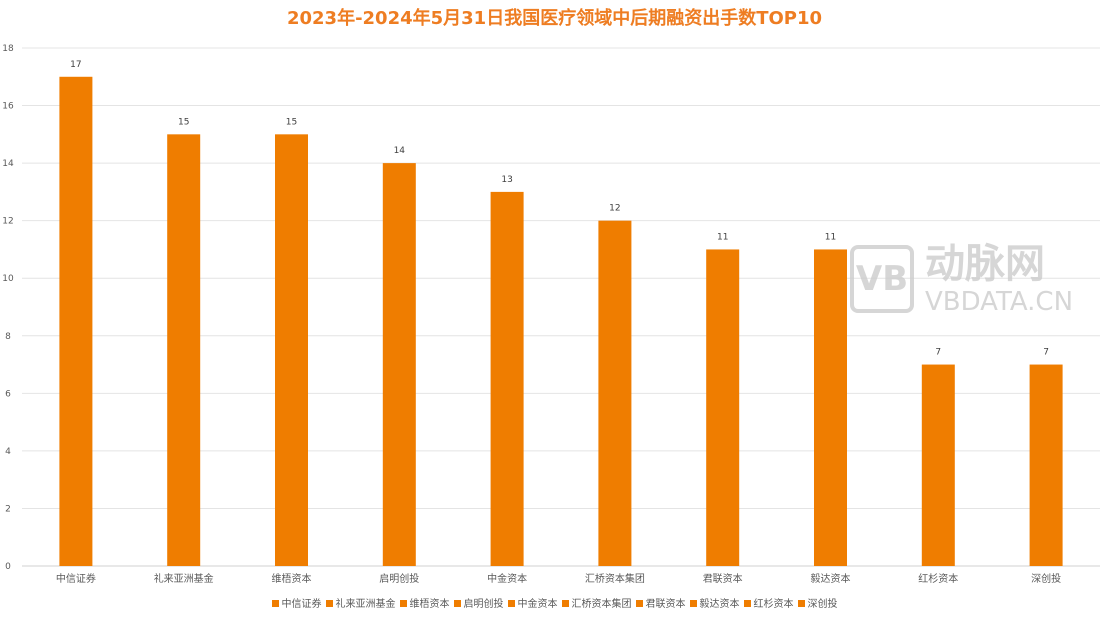 This screenshot has width=1109, height=619. Describe the element at coordinates (7, 222) in the screenshot. I see `y-tick-label: 12` at that location.